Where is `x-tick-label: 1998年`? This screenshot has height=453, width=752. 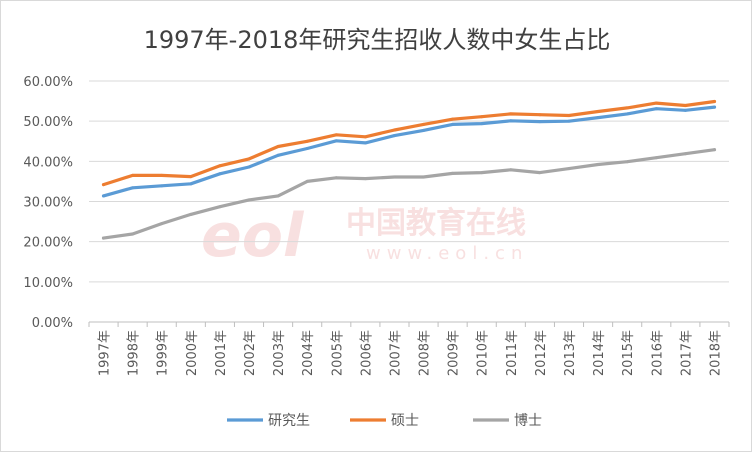 x-tick-label: 1998年 is located at coordinates (134, 353).